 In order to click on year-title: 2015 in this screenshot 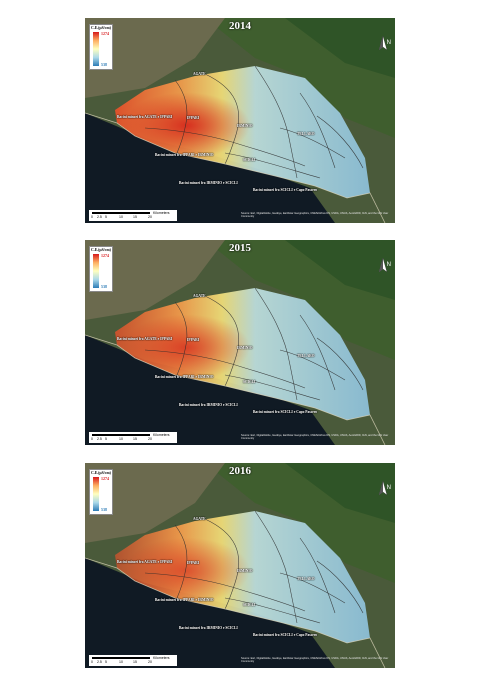, I will do `click(240, 248)`.